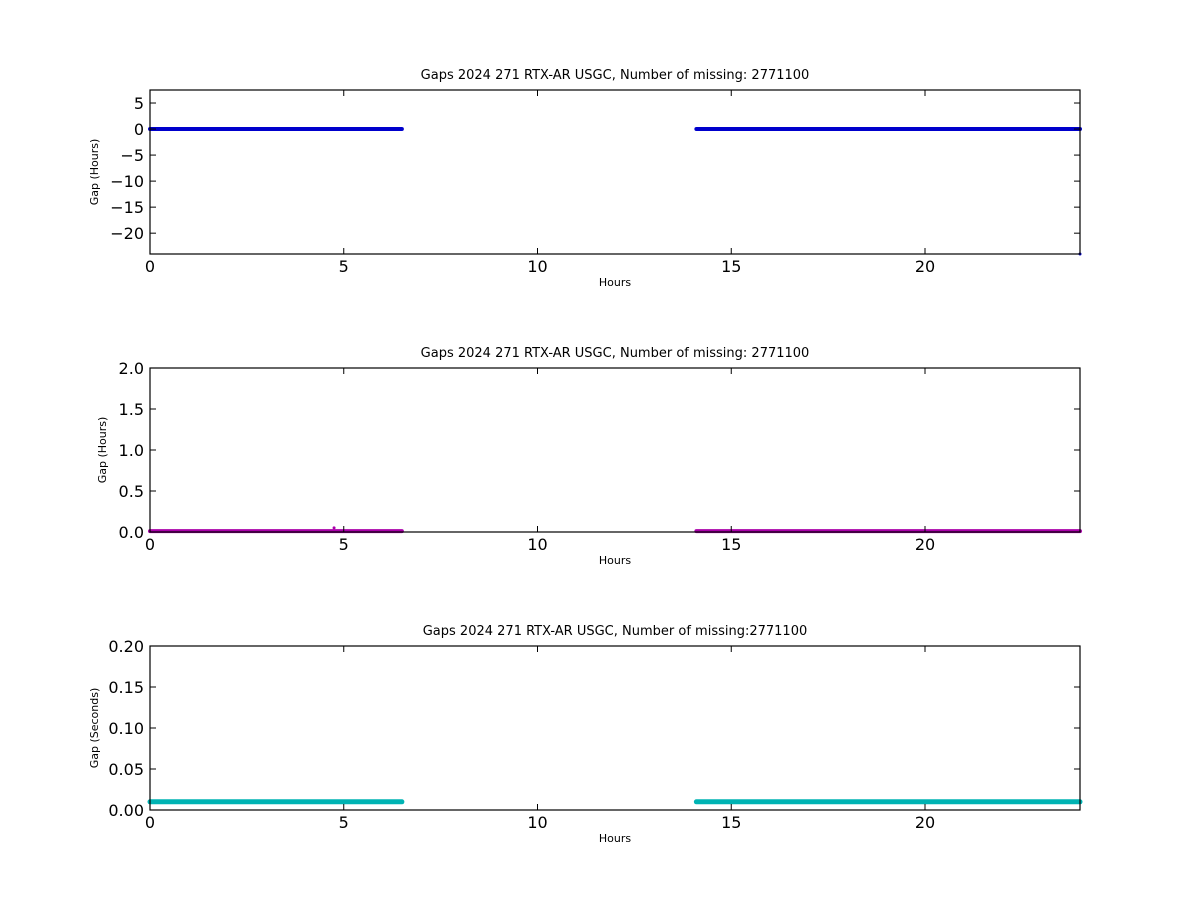 The image size is (1200, 900). Describe the element at coordinates (131, 491) in the screenshot. I see `y-tick-label: 0.5` at that location.